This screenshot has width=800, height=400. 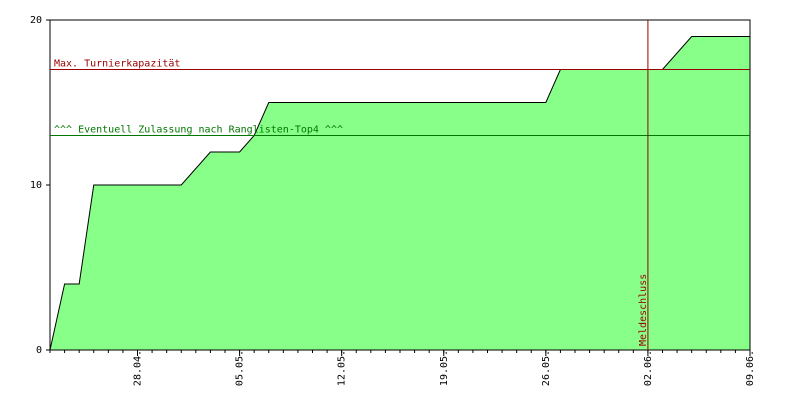 What do you see at coordinates (36, 185) in the screenshot?
I see `y-tick-label: 10` at bounding box center [36, 185].